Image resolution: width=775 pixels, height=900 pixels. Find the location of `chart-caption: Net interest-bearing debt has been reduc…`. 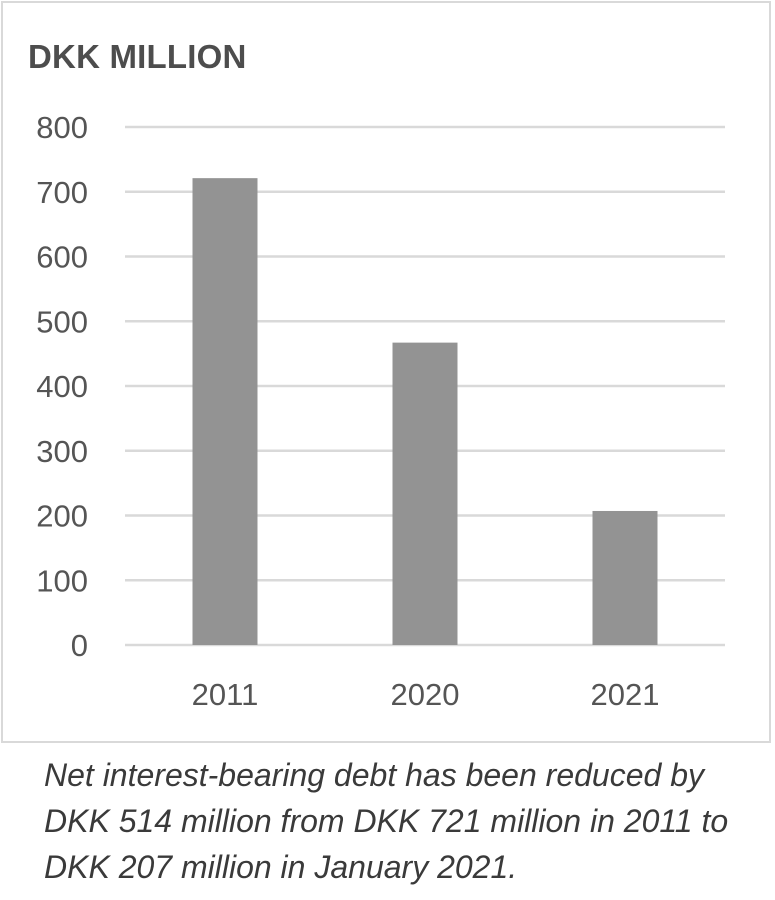

chart-caption: Net interest-bearing debt has been reduc… is located at coordinates (386, 821).